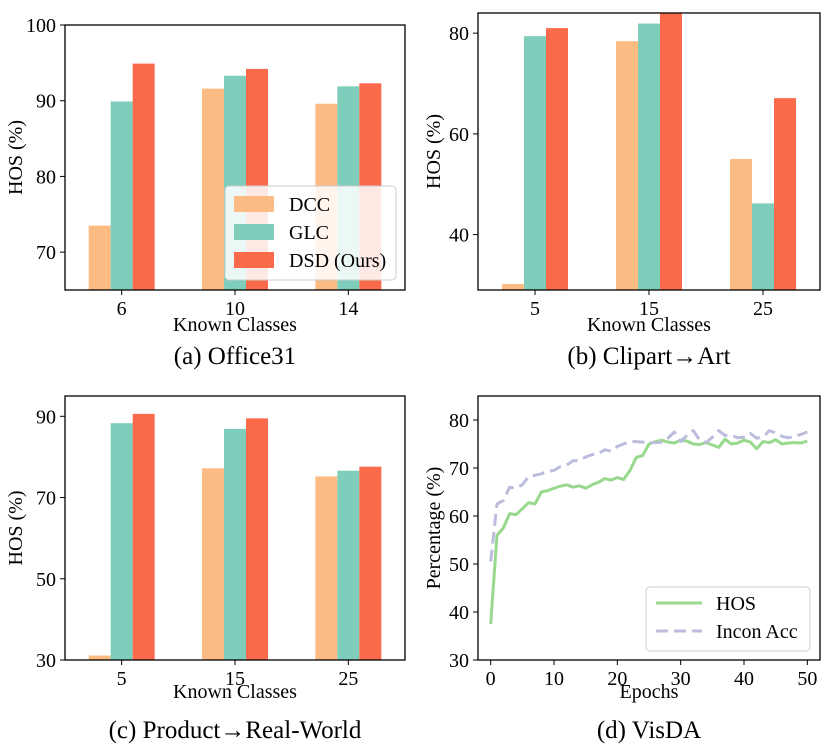 Image resolution: width=830 pixels, height=752 pixels. I want to click on legend-label: GLC, so click(309, 233).